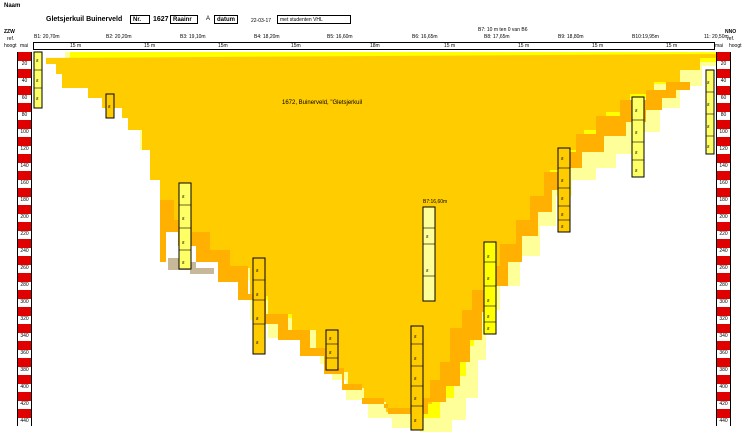  What do you see at coordinates (723, 115) in the screenshot?
I see `scale-right-tick: 80` at bounding box center [723, 115].